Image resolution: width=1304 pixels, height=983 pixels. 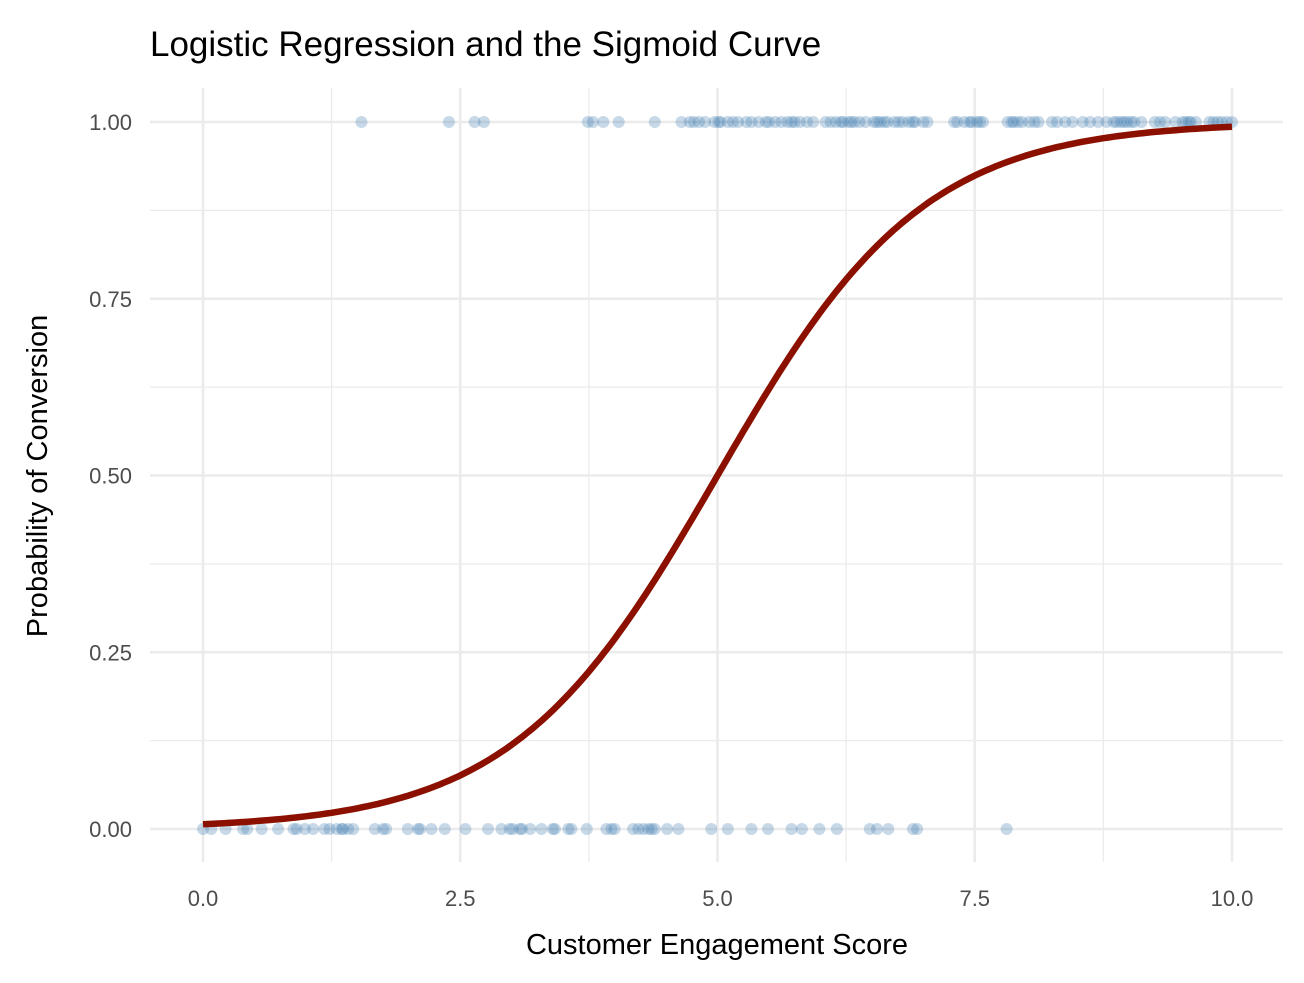 What do you see at coordinates (1232, 898) in the screenshot?
I see `x-tick-label: 10.0` at bounding box center [1232, 898].